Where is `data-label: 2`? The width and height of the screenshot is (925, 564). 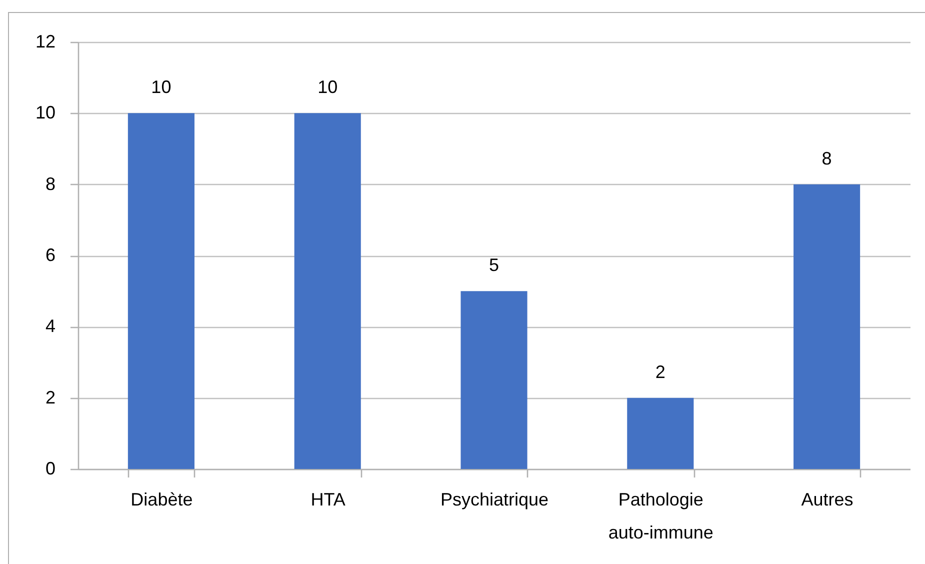
data-label: 2 is located at coordinates (660, 372).